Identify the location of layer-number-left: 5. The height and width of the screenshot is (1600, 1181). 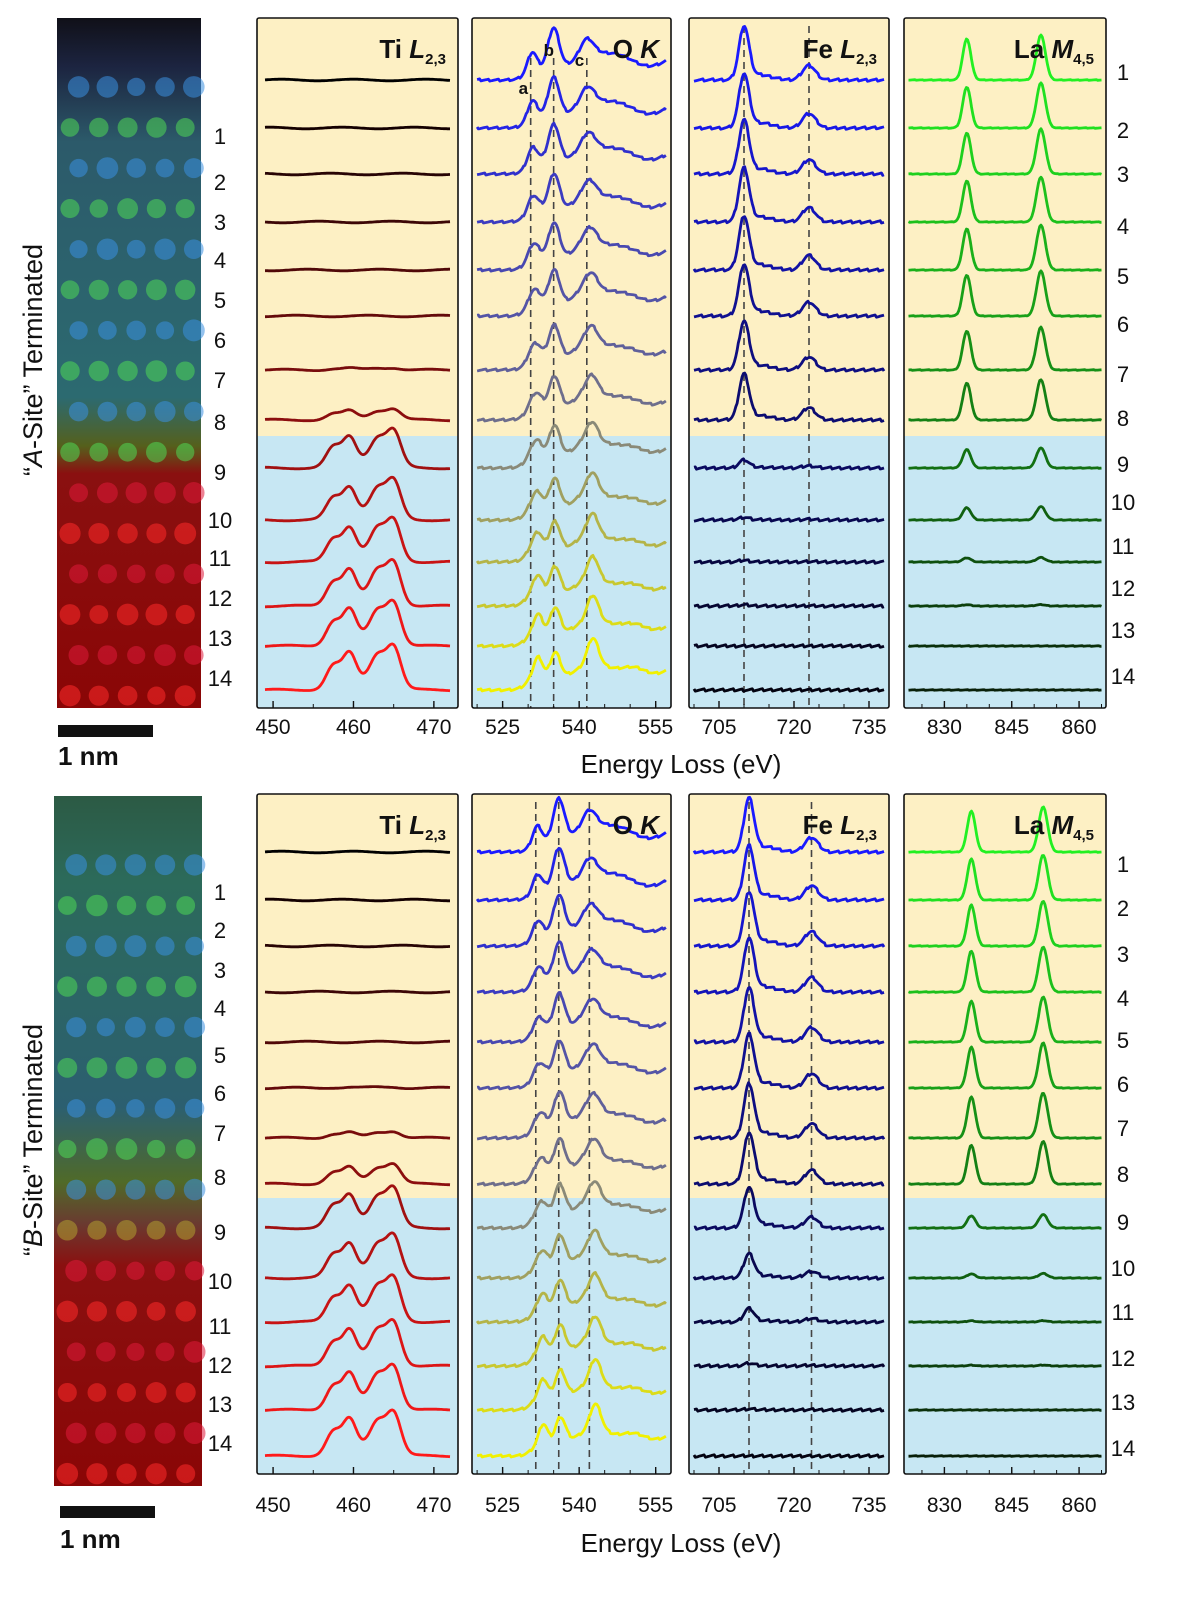
(220, 1055).